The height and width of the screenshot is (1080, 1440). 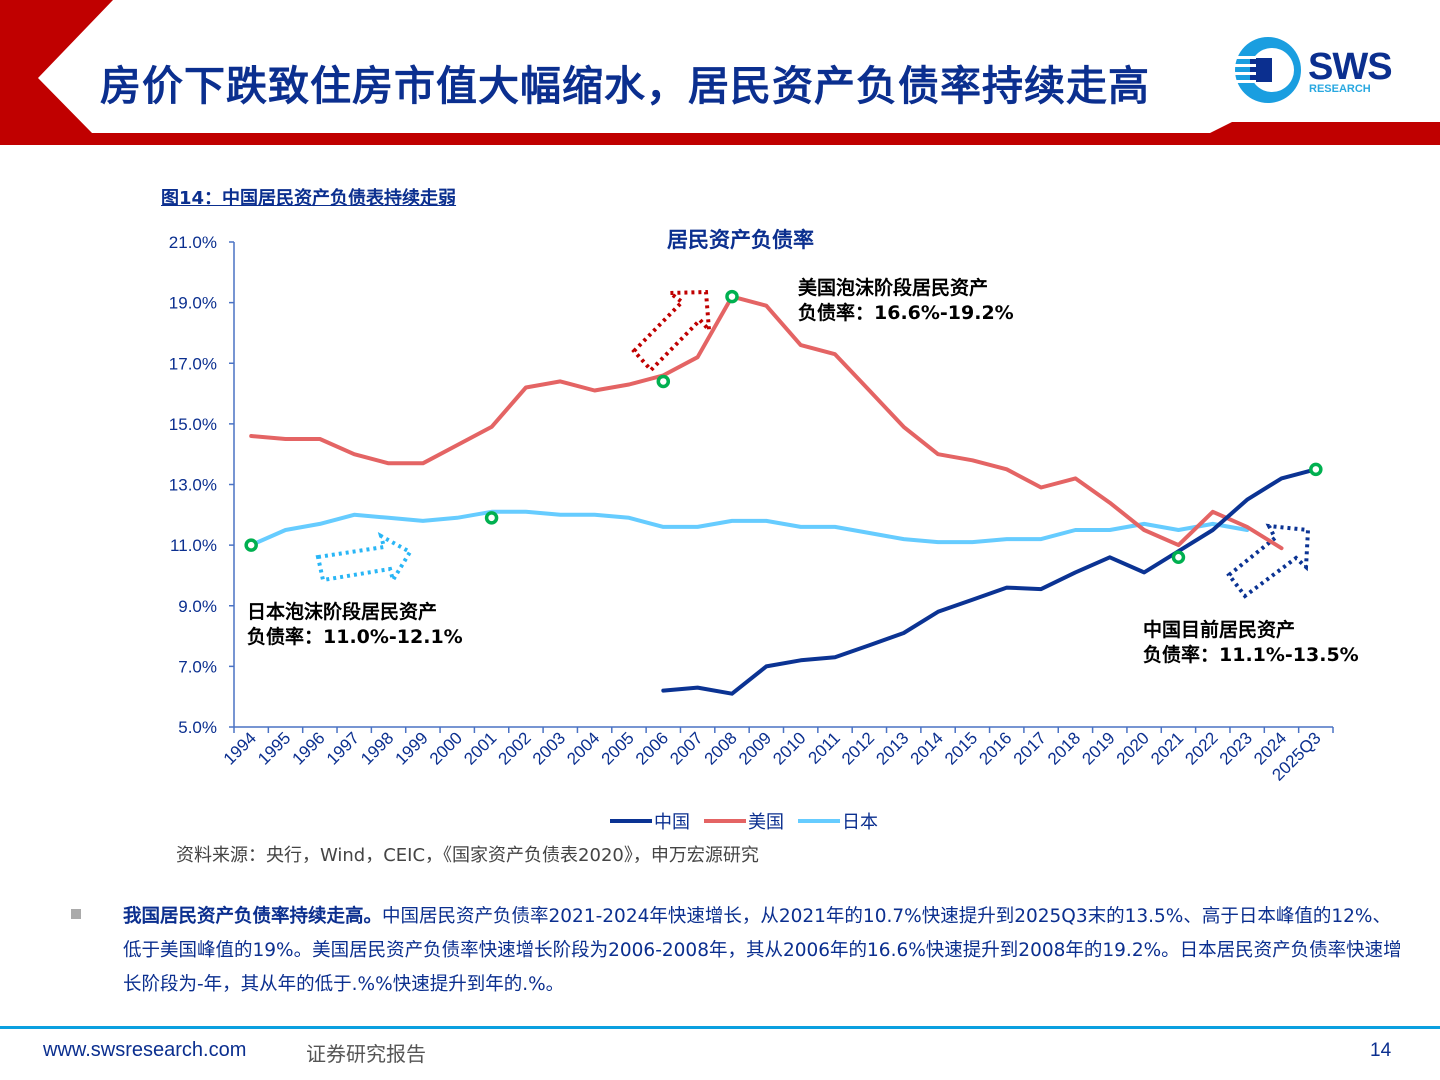 I want to click on figure-title: 图14：中国居民资产负债表持续走弱, so click(x=309, y=198).